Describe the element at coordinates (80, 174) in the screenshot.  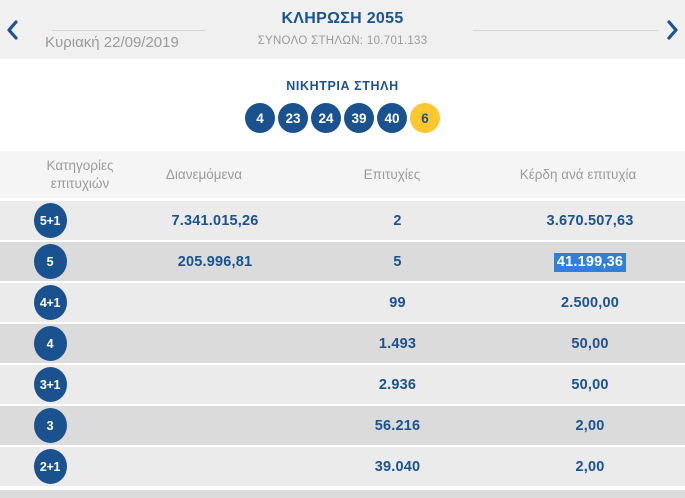
I see `column-header-categories: Κατηγορίες επιτυχιών` at that location.